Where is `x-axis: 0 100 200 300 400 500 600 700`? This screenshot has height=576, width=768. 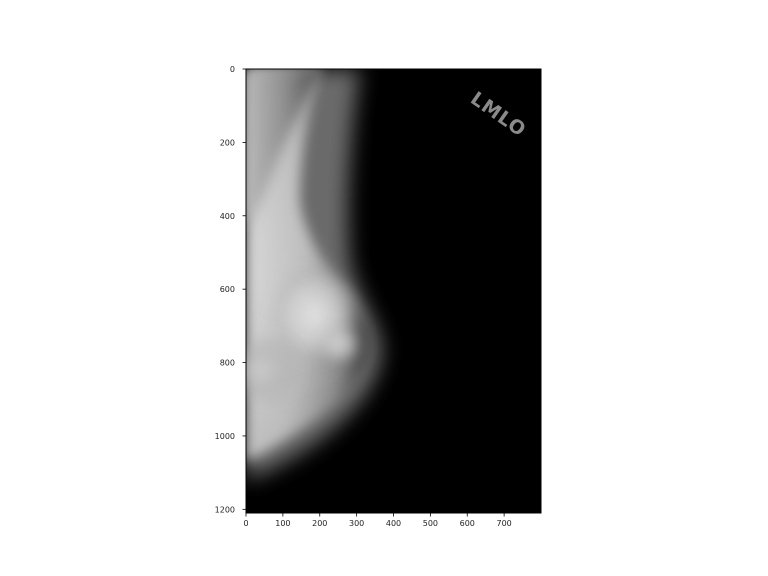
x-axis: 0 100 200 300 400 500 600 700 is located at coordinates (377, 520).